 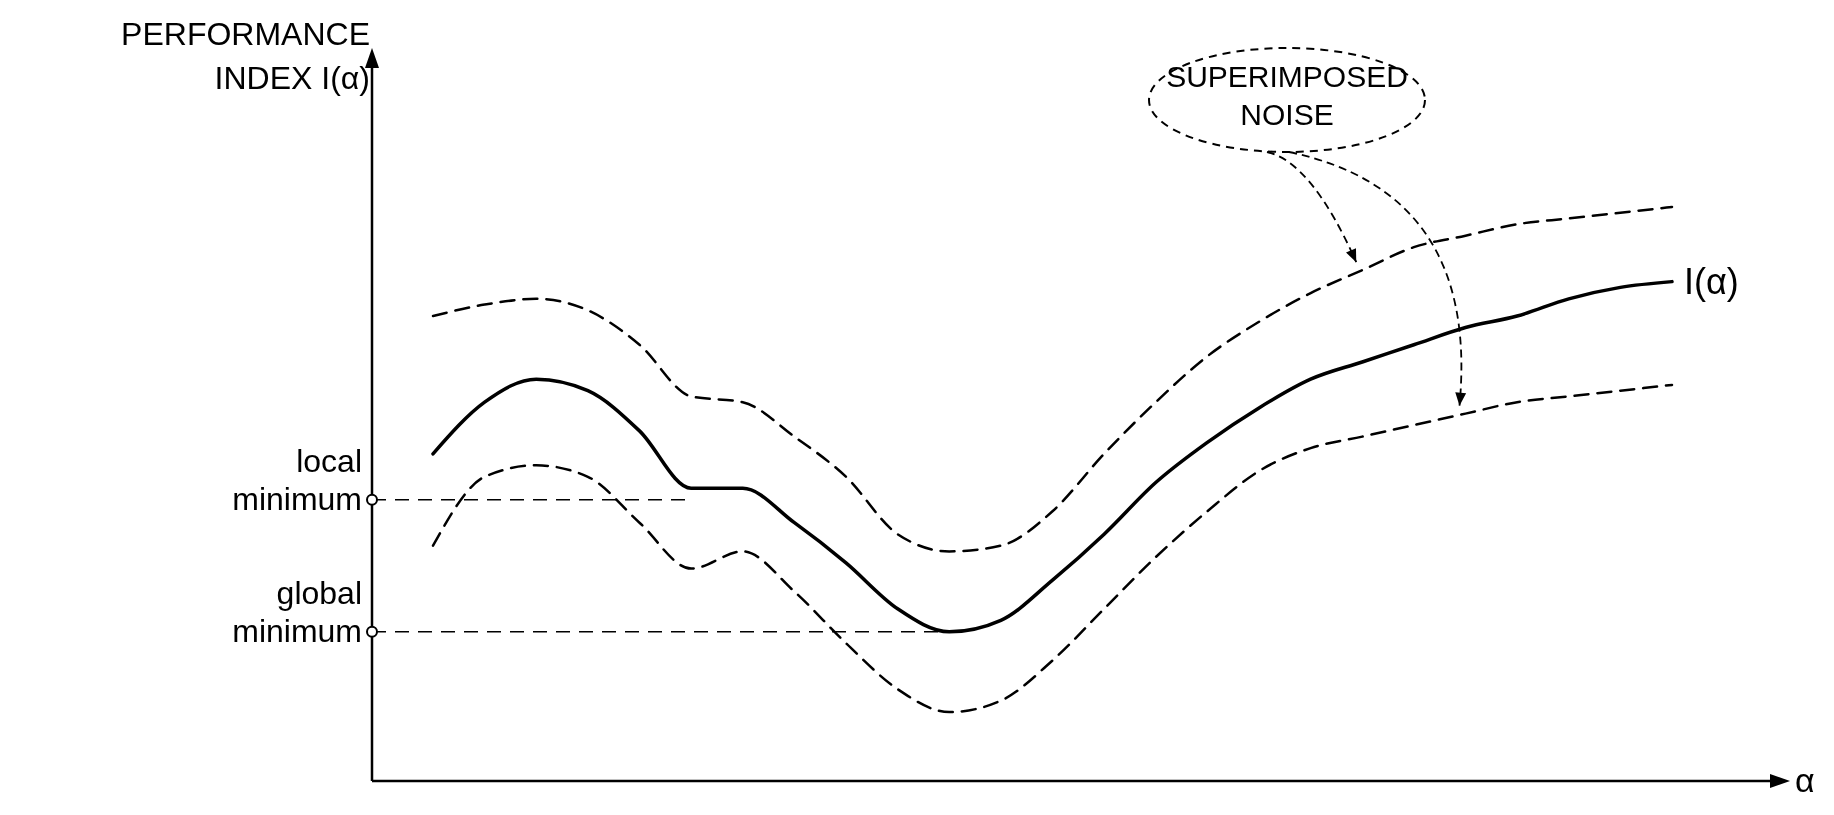 What do you see at coordinates (1805, 780) in the screenshot?
I see `x-axis-title: α` at bounding box center [1805, 780].